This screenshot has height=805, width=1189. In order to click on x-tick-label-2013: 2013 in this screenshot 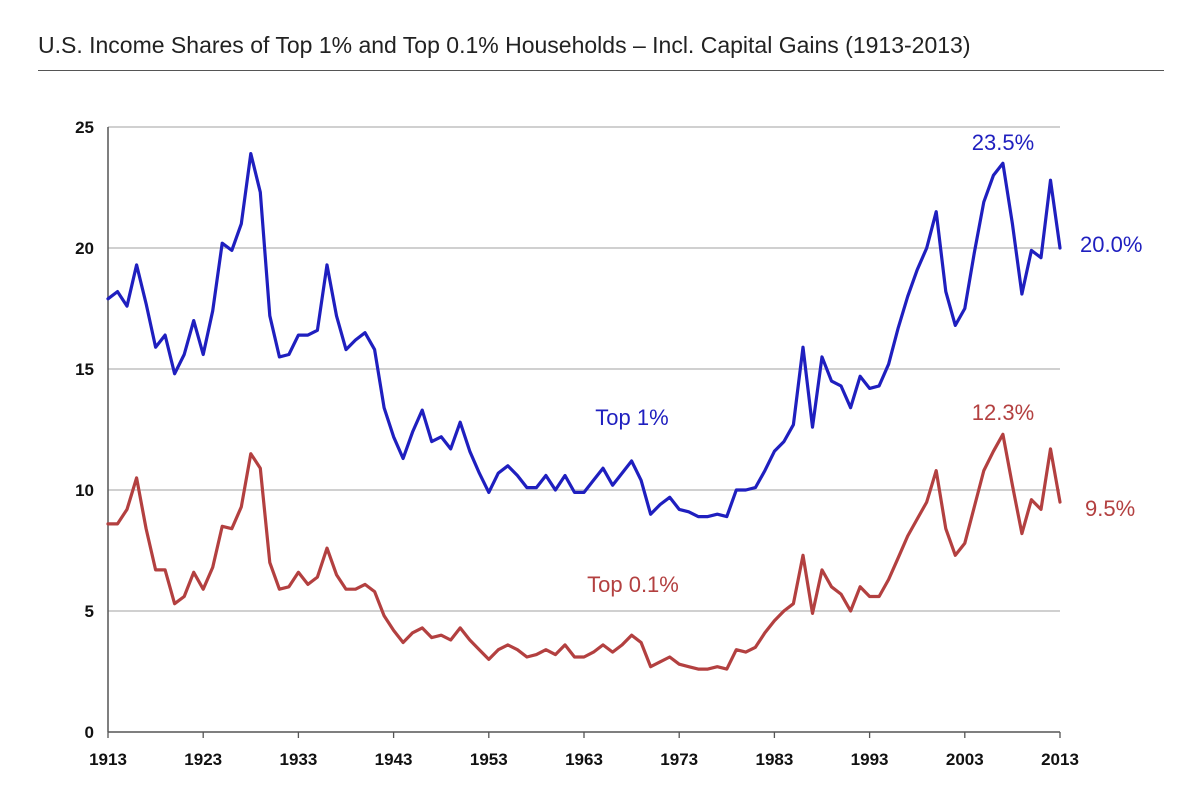, I will do `click(1060, 759)`.